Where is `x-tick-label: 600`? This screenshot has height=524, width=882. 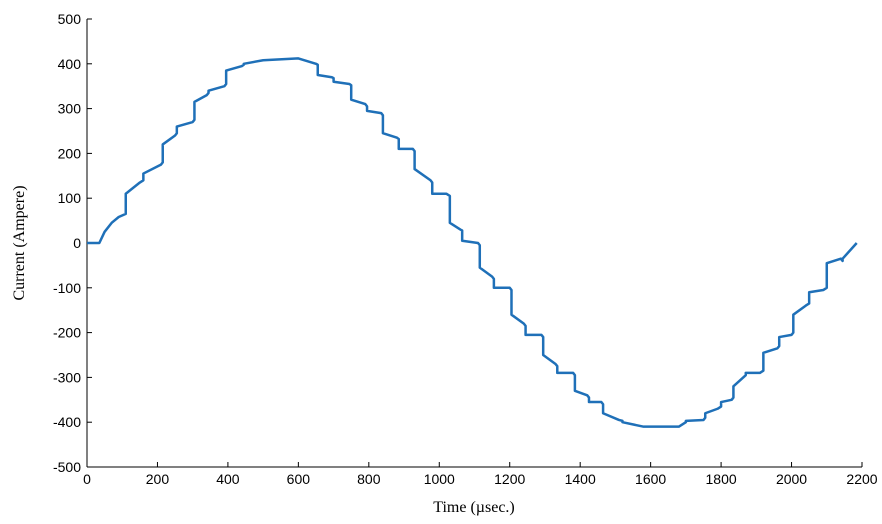
x-tick-label: 600 is located at coordinates (299, 479).